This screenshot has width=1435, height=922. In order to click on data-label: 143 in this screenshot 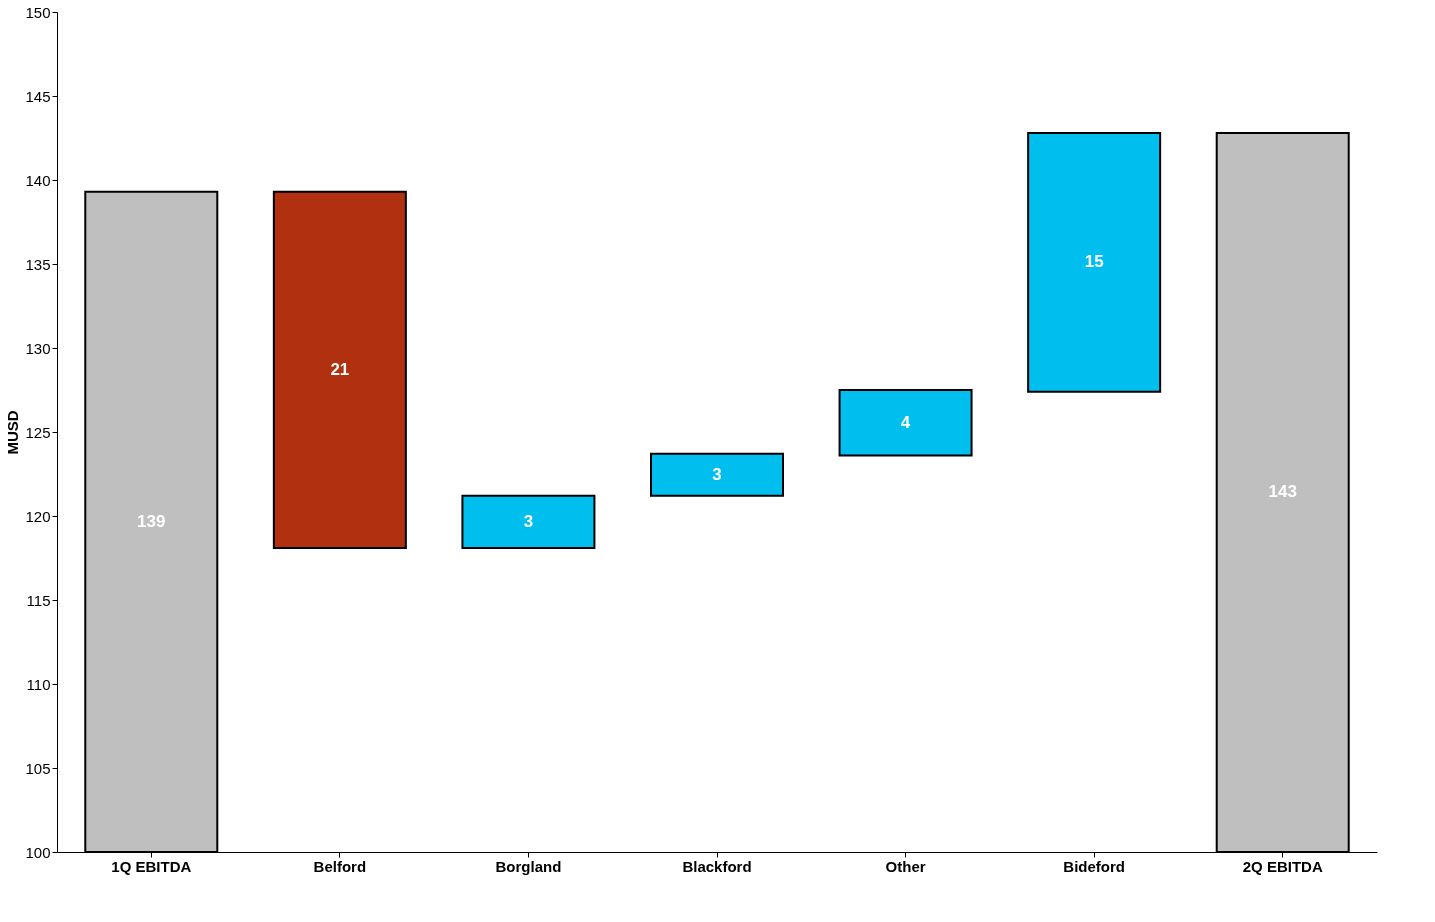, I will do `click(1282, 492)`.